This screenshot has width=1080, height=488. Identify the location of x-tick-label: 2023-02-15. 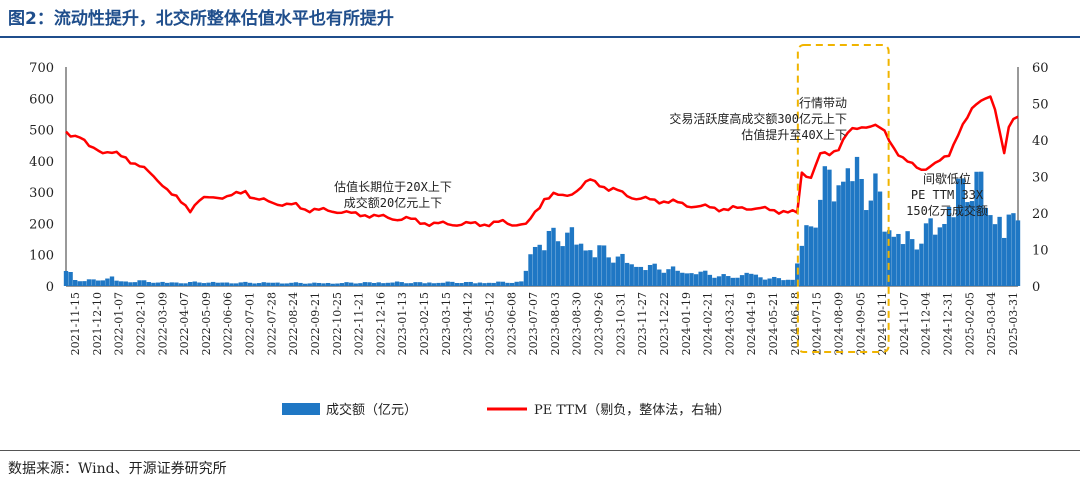
(424, 323).